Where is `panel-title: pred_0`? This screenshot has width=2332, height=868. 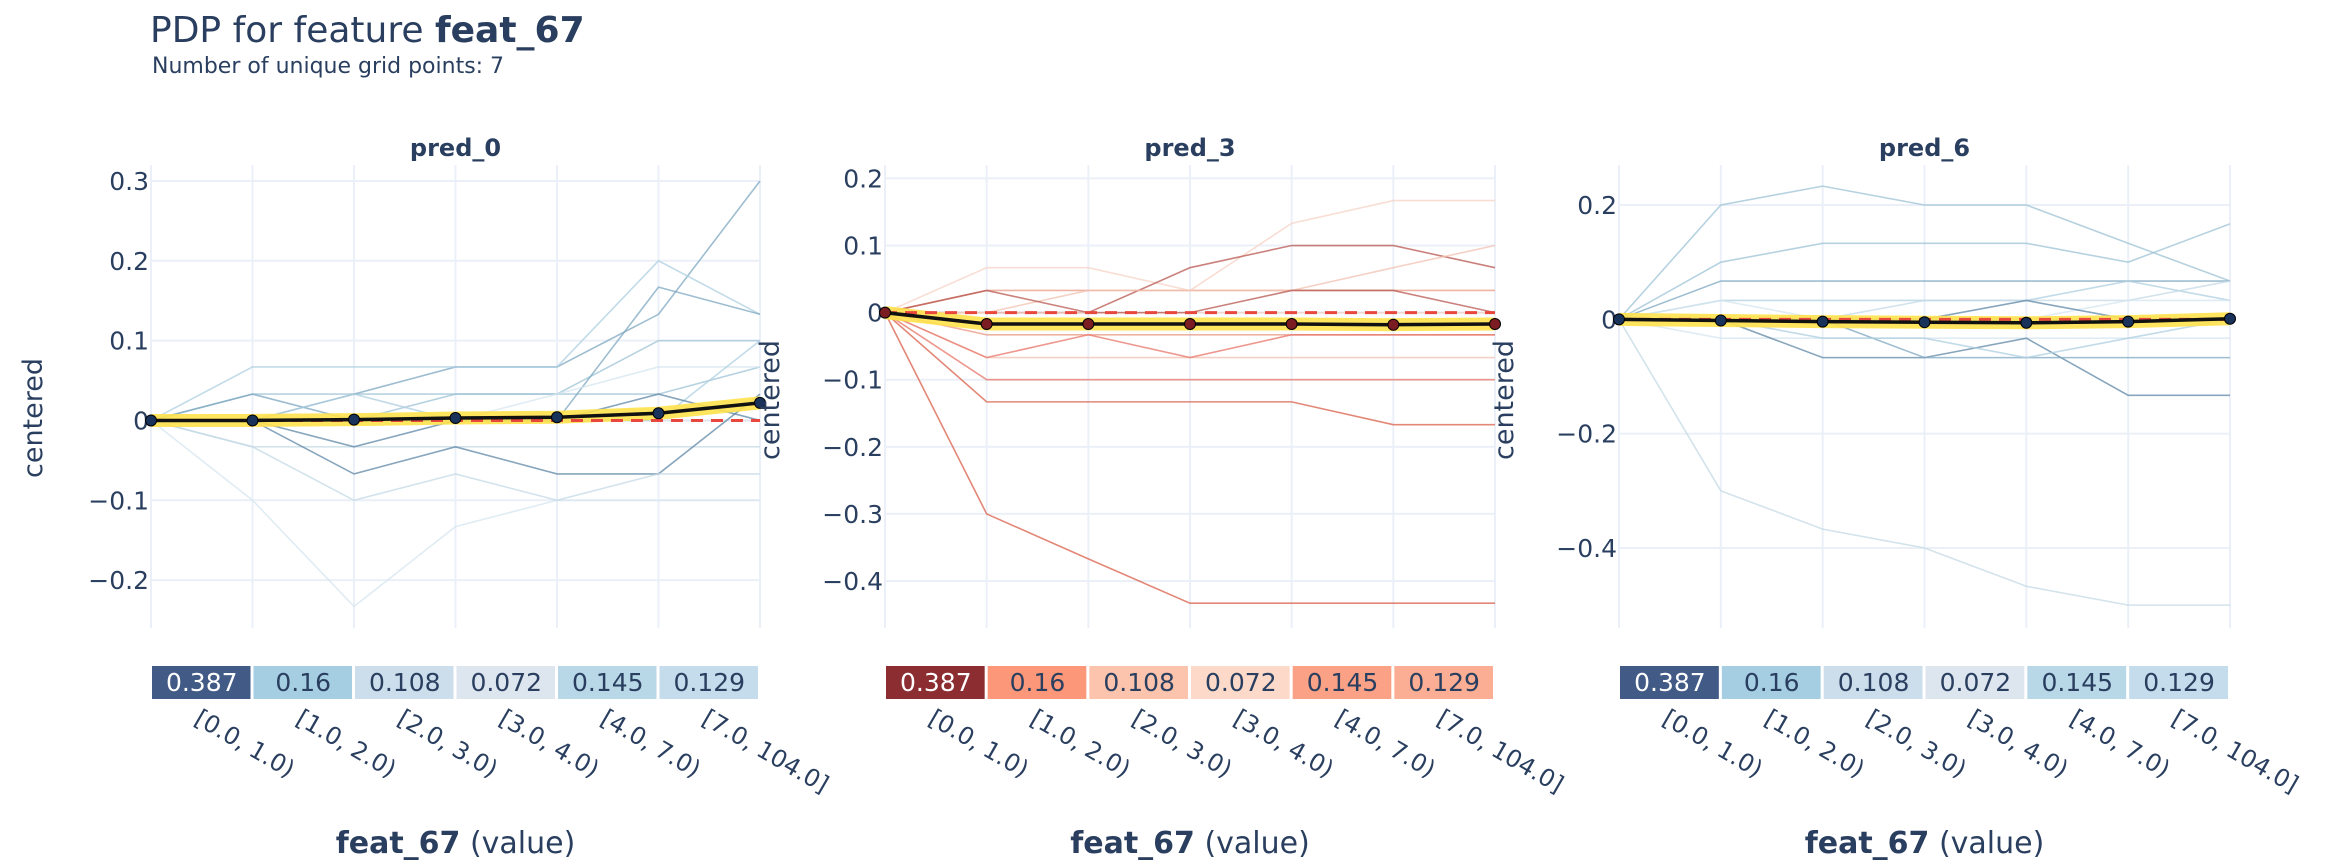 panel-title: pred_0 is located at coordinates (455, 148).